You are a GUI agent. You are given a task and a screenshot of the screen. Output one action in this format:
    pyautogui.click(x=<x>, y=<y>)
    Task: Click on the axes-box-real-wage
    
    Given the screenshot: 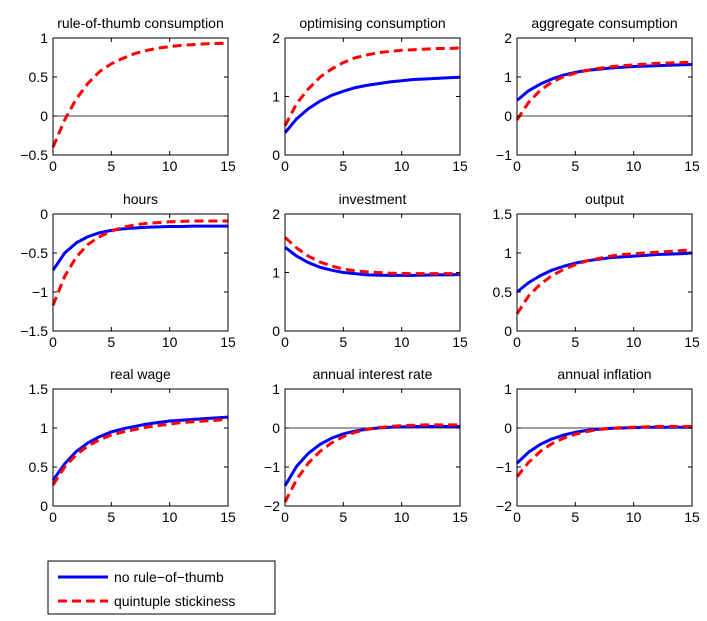 What is the action you would take?
    pyautogui.click(x=140, y=447)
    